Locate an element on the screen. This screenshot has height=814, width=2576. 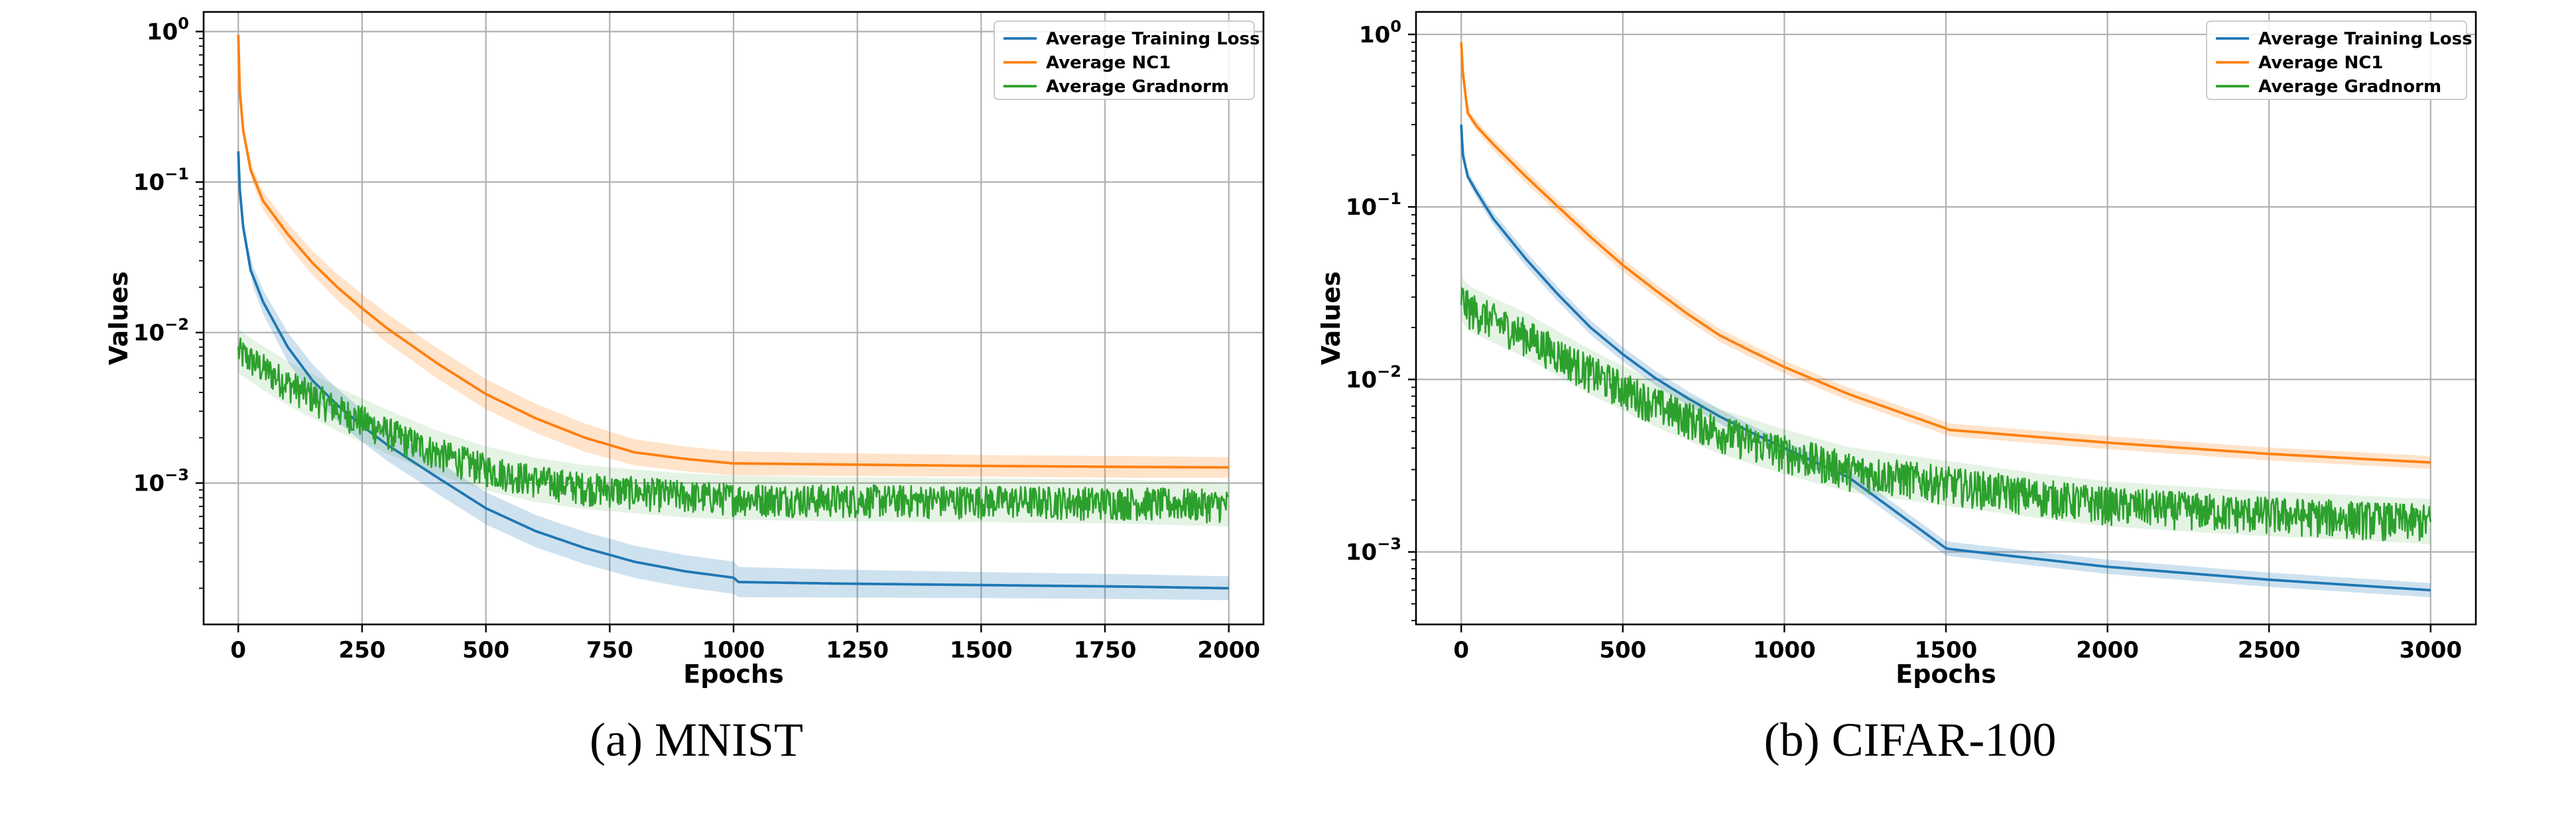
x-tick-label: 250 is located at coordinates (361, 650).